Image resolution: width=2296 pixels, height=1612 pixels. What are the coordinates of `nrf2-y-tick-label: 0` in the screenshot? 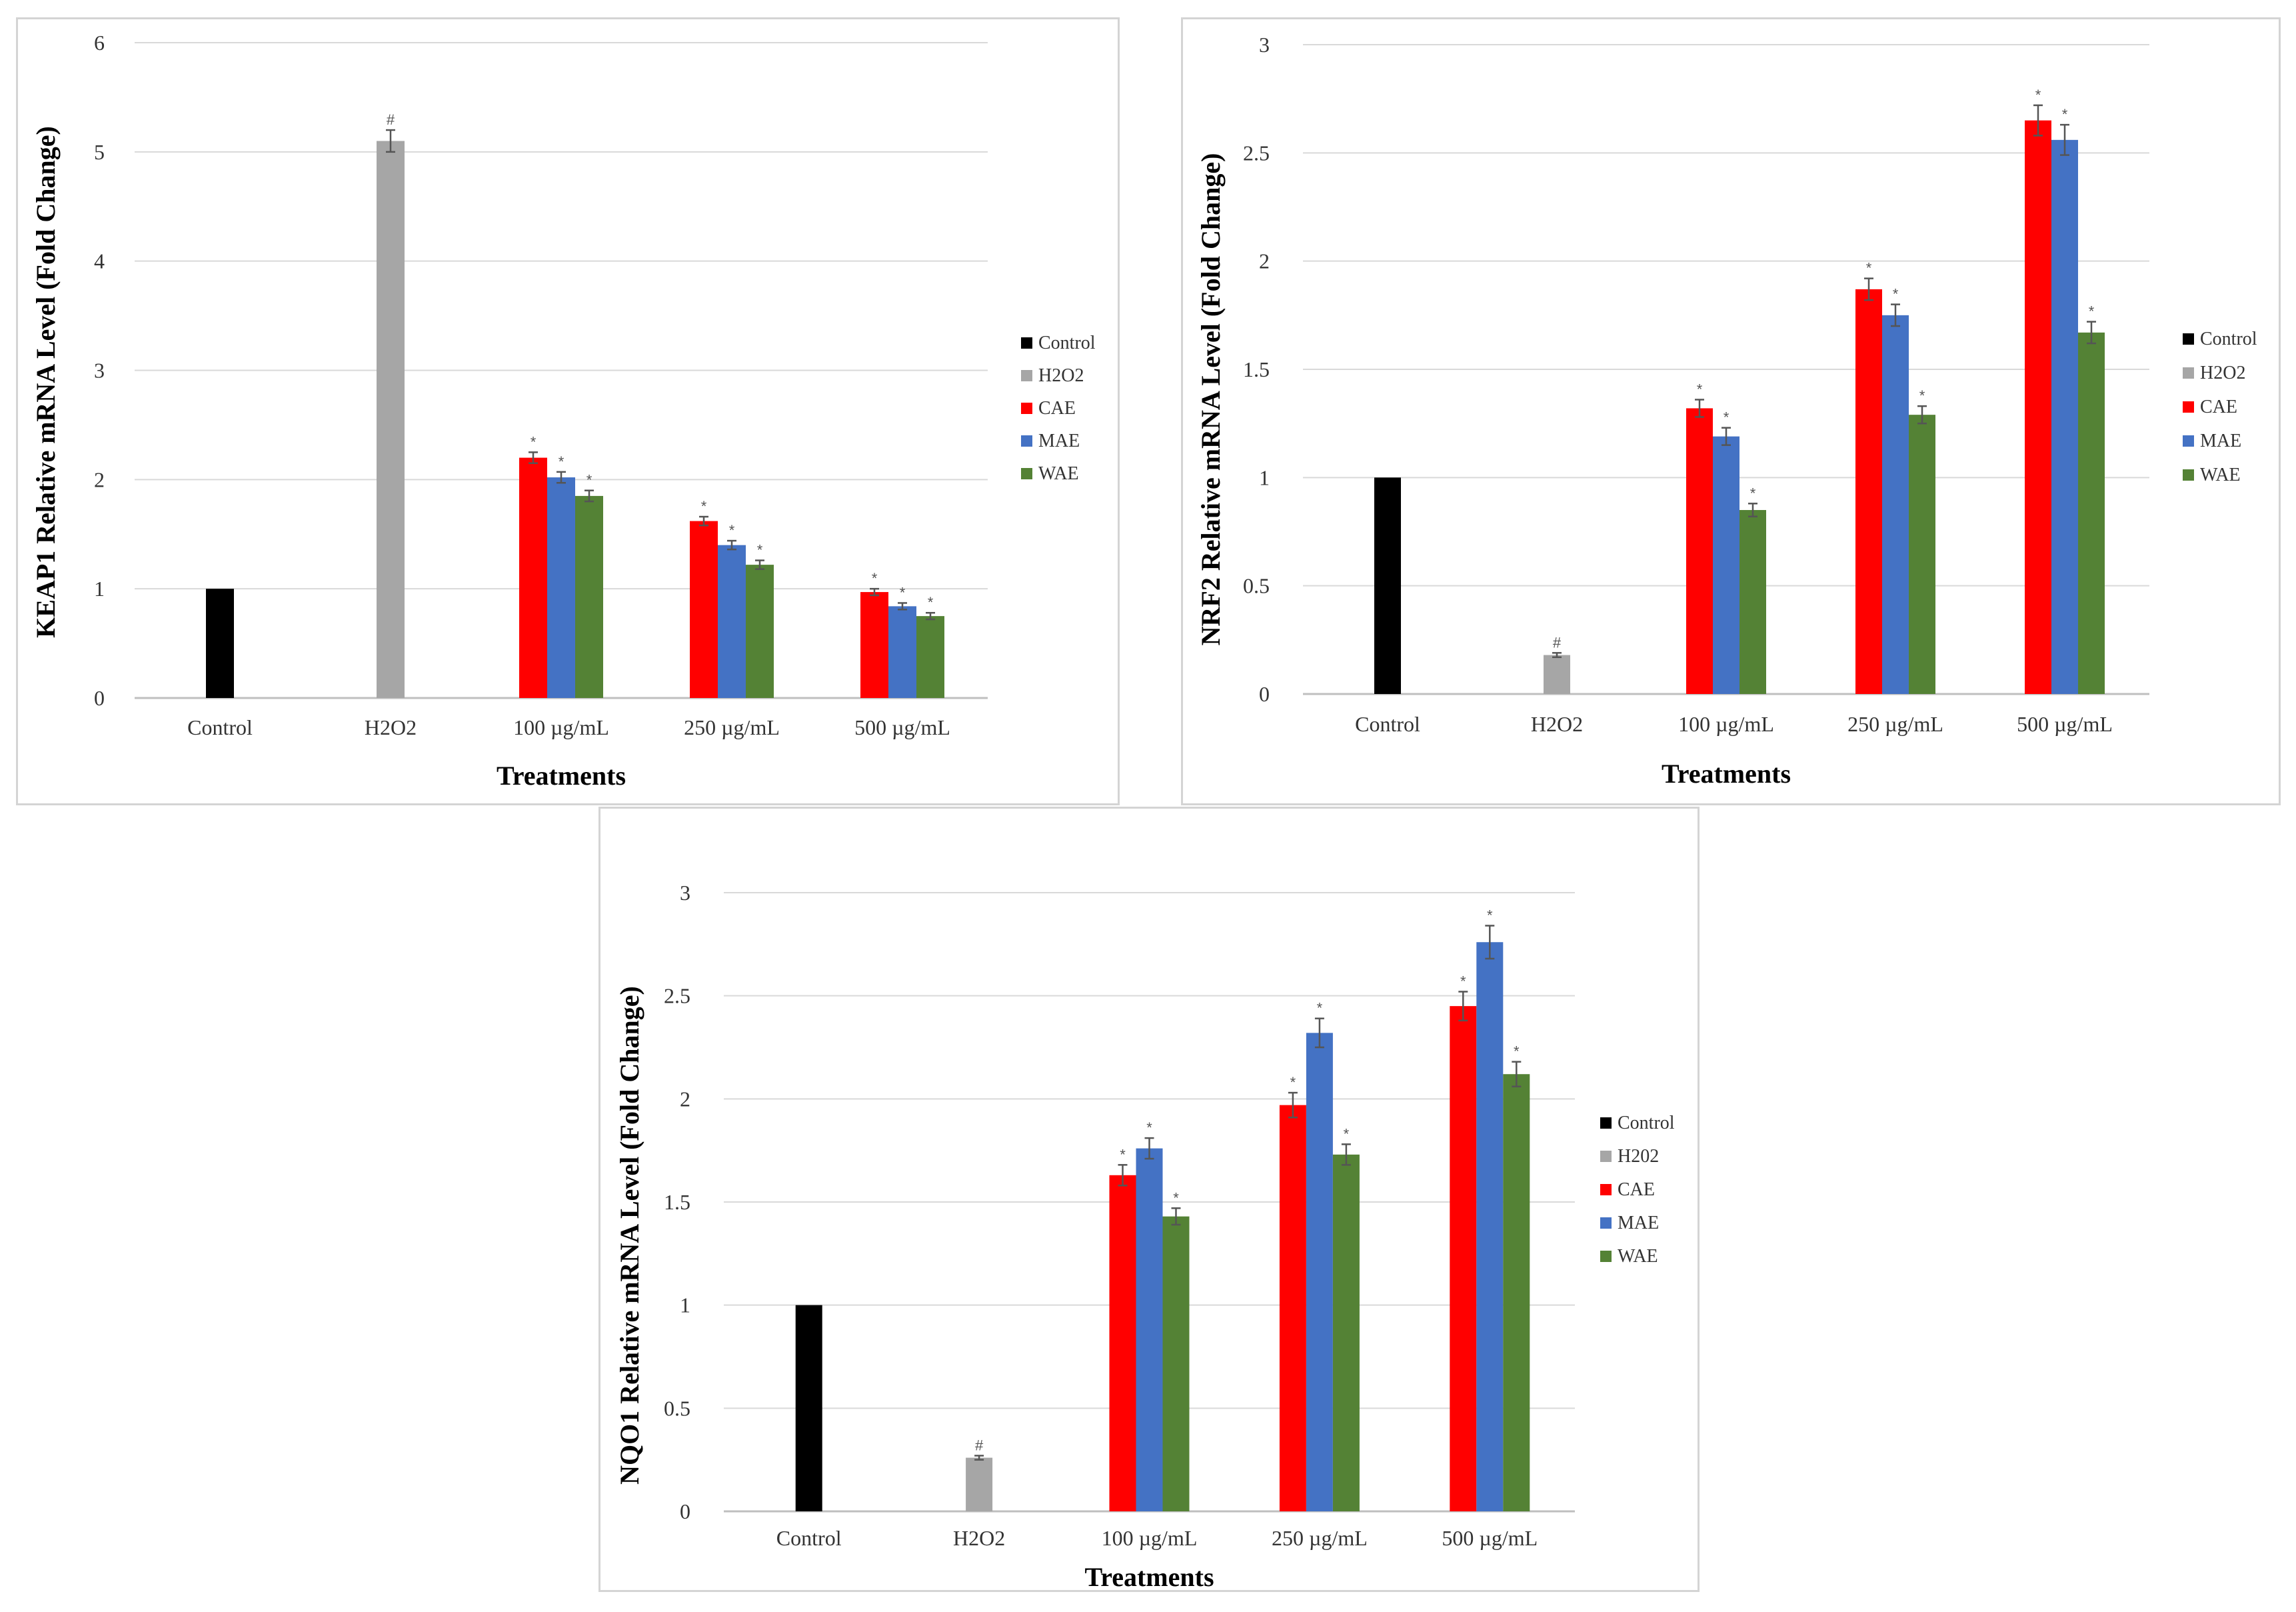 It's located at (1264, 694).